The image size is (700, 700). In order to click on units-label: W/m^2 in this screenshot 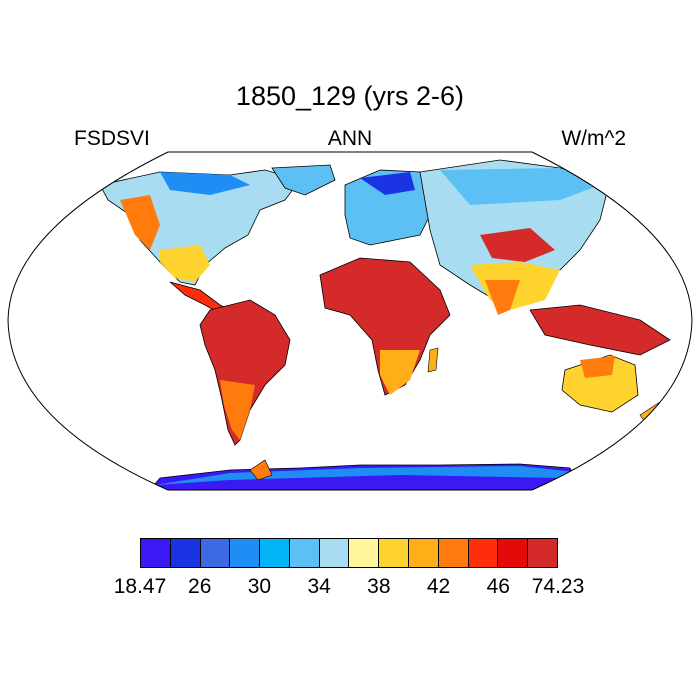, I will do `click(593, 138)`.